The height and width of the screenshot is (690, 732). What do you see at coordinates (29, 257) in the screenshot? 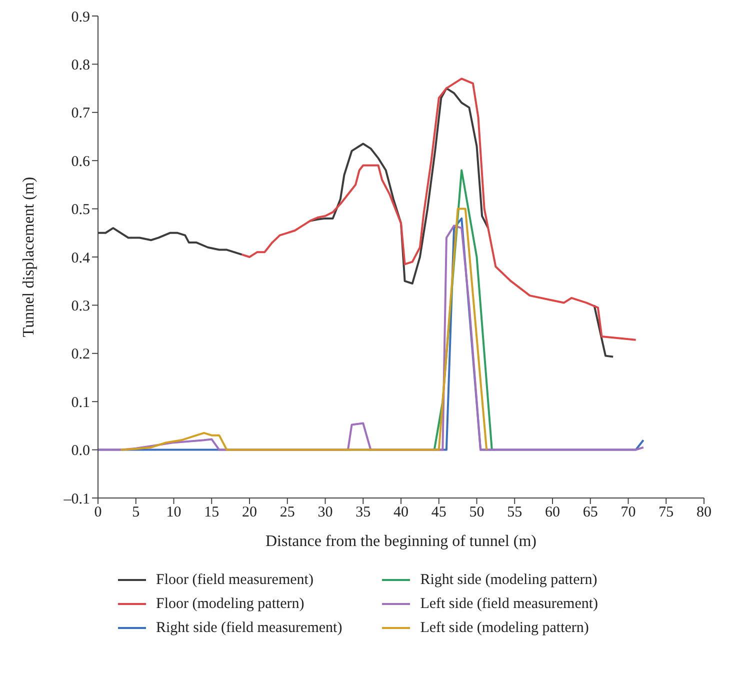
I see `y-axis-title: Tunnel displacement (m)` at bounding box center [29, 257].